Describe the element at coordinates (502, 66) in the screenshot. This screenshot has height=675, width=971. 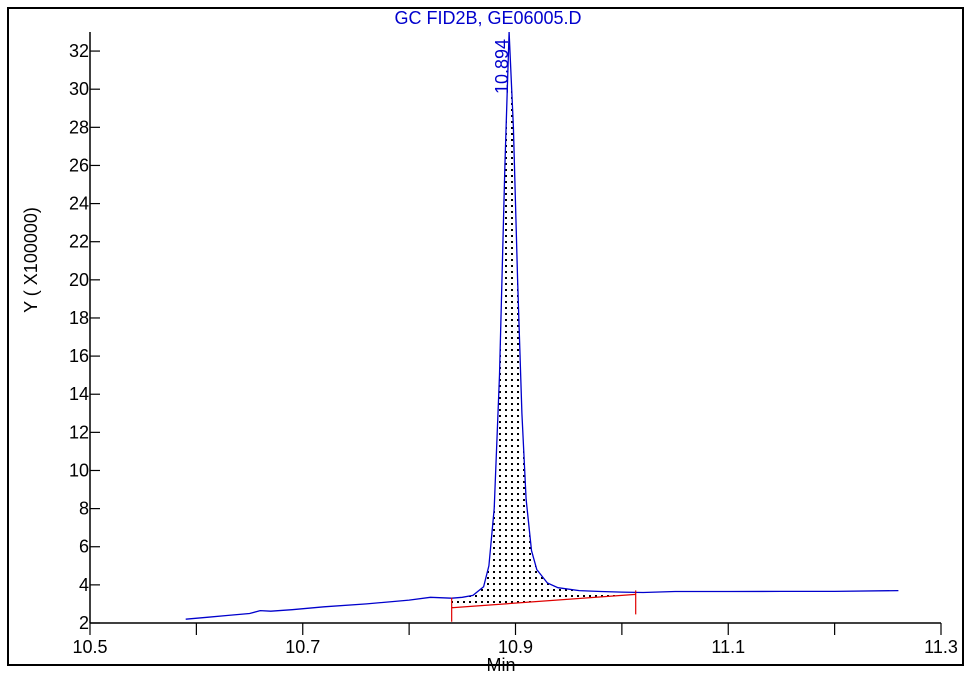
I see `peak-retention-label: 10.894` at that location.